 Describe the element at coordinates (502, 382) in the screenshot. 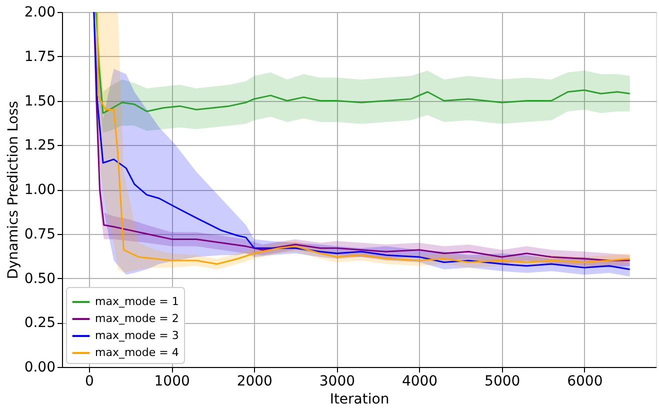

I see `x-tick-label: 5000` at that location.